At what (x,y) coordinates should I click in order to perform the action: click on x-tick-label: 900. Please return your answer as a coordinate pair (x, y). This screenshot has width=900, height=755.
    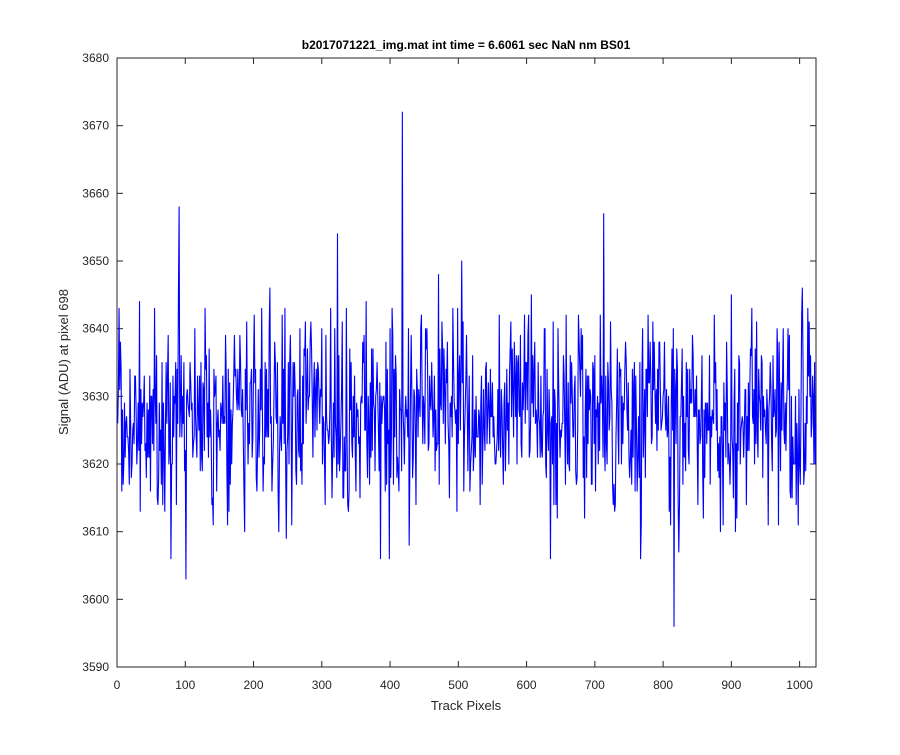
    Looking at the image, I should click on (731, 685).